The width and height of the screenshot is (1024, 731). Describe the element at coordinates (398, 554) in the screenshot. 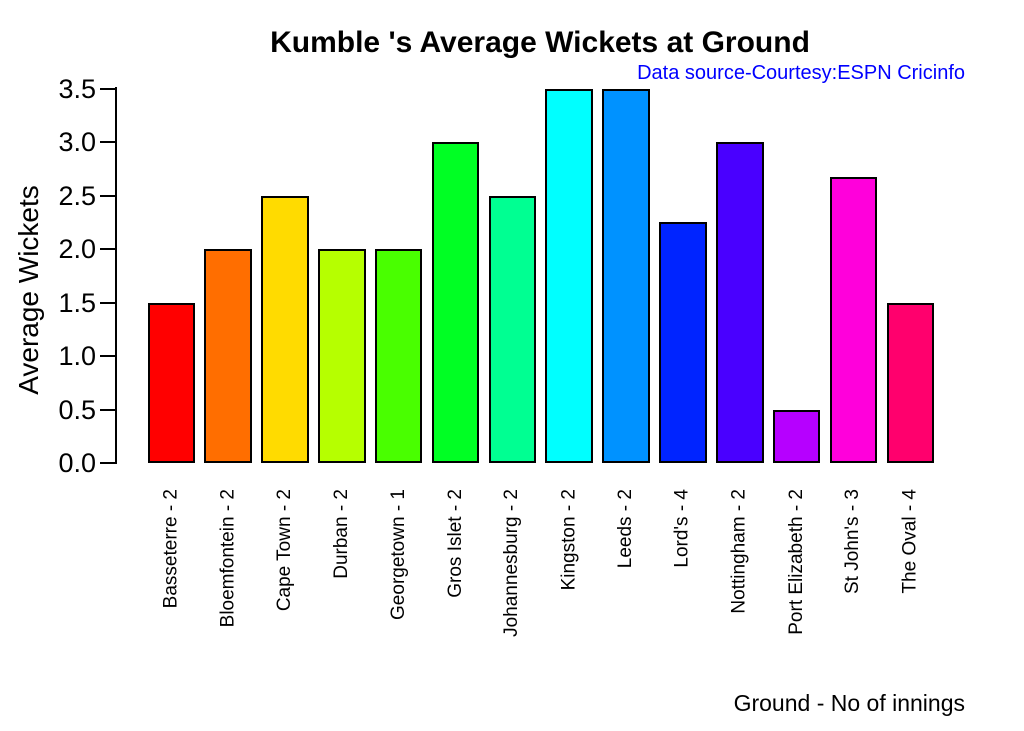

I see `x-tick-label-georgetown-1: Georgetown - 1` at that location.